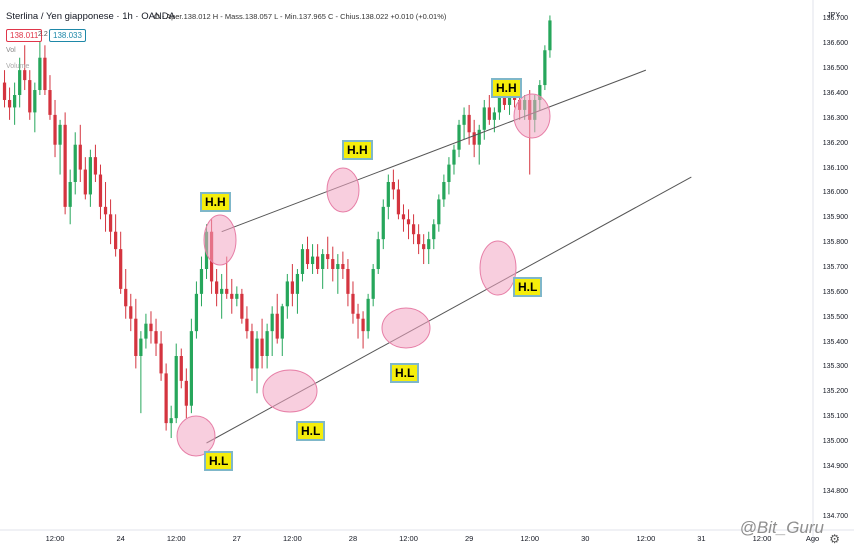 This screenshot has height=554, width=854. What do you see at coordinates (835, 143) in the screenshot?
I see `price-tick-label: 136.200` at bounding box center [835, 143].